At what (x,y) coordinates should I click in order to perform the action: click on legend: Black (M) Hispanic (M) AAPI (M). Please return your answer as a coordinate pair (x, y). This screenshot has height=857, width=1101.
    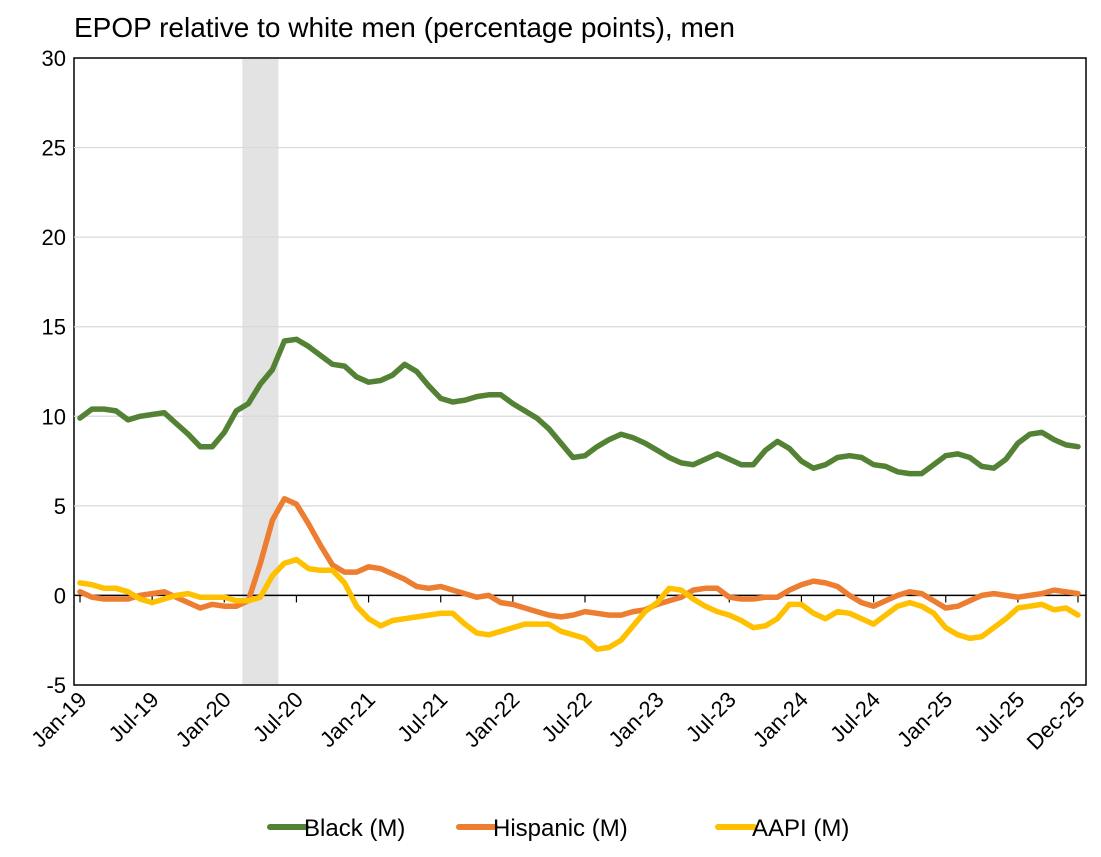
    Looking at the image, I should click on (558, 828).